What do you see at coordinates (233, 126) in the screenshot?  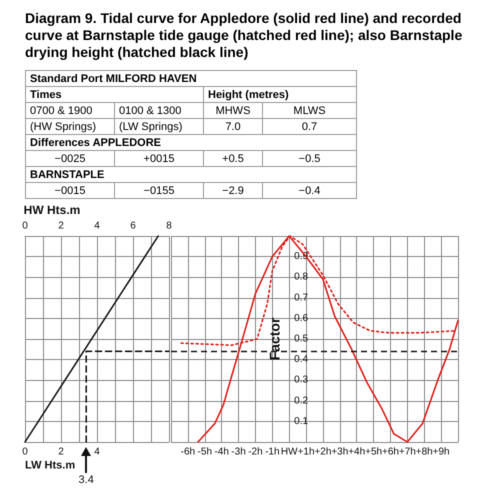 I see `text: 7.0` at bounding box center [233, 126].